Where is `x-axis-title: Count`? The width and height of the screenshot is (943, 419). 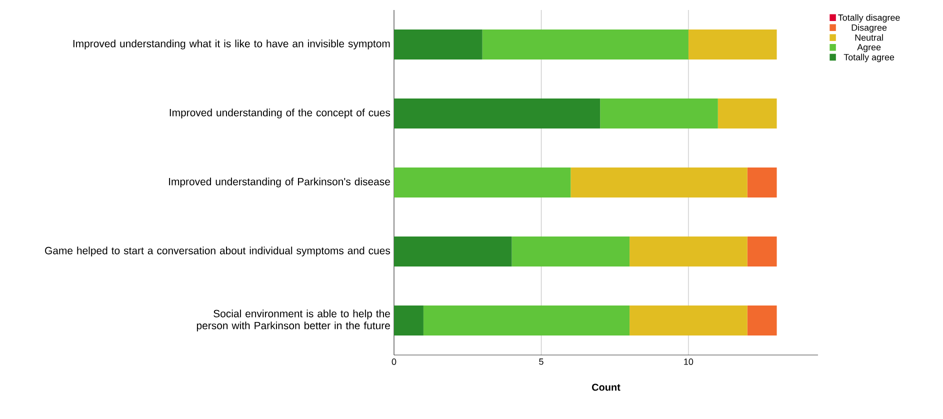 x-axis-title: Count is located at coordinates (606, 387).